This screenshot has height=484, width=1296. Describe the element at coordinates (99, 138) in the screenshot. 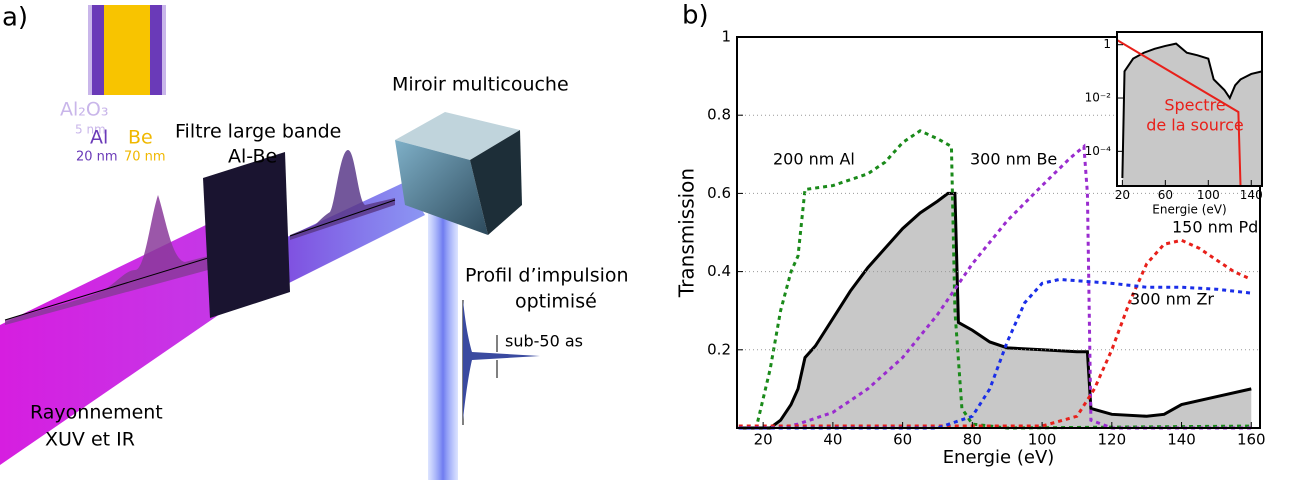

I see `layer-label: Al` at that location.